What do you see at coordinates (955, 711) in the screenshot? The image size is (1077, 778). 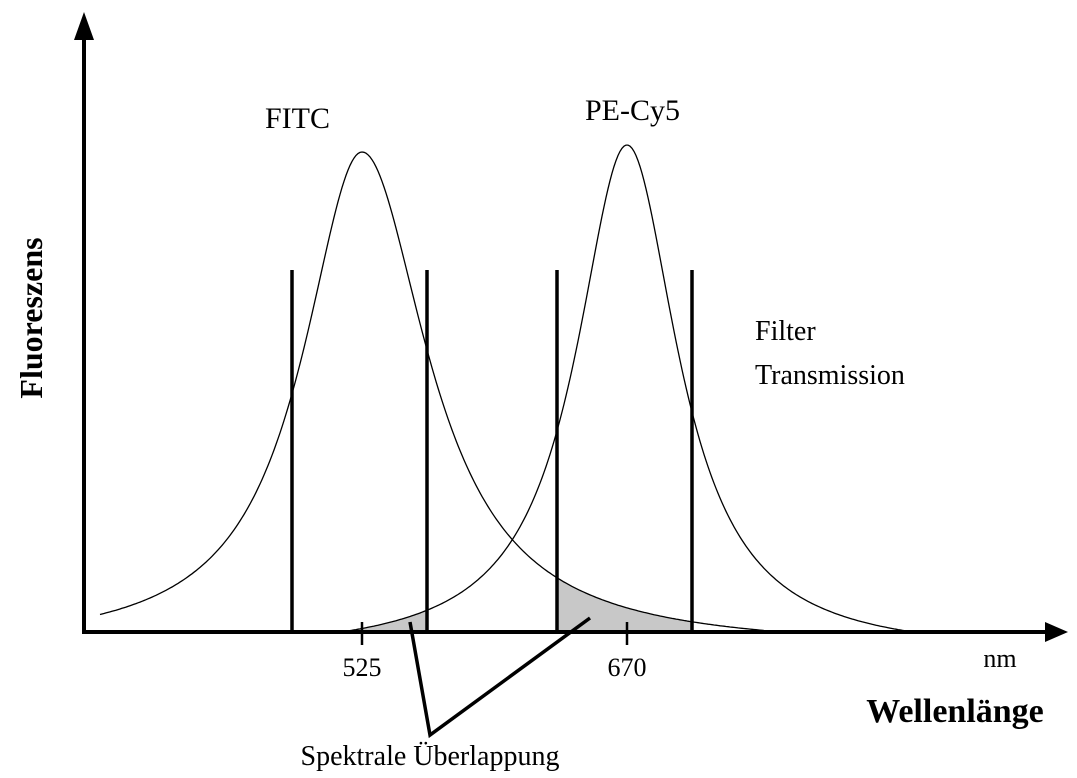 I see `x-axis-label: Wellenlänge` at bounding box center [955, 711].